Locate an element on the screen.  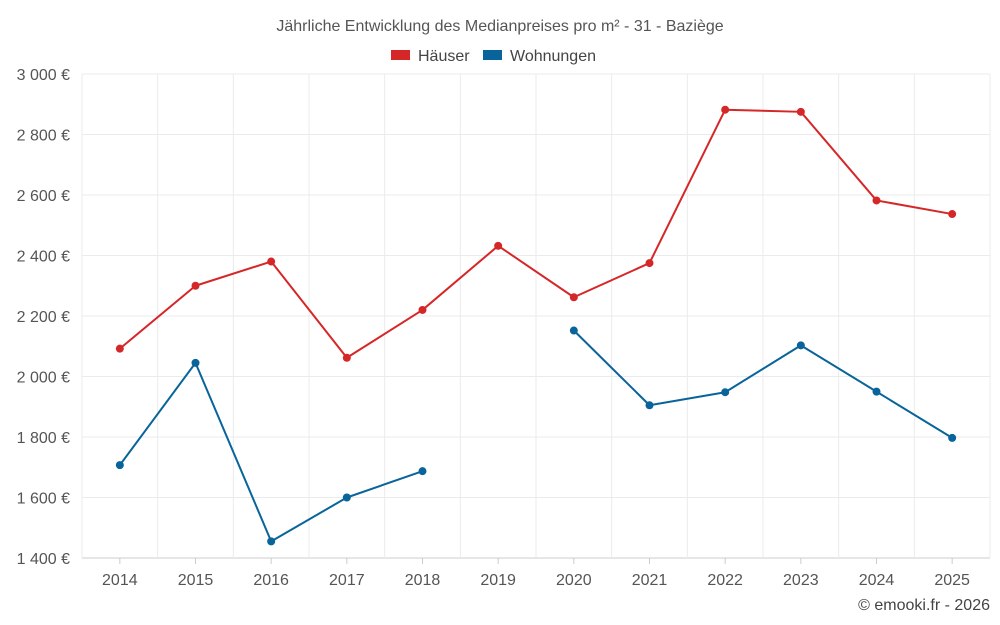
x-tick-label: 2020 is located at coordinates (574, 580).